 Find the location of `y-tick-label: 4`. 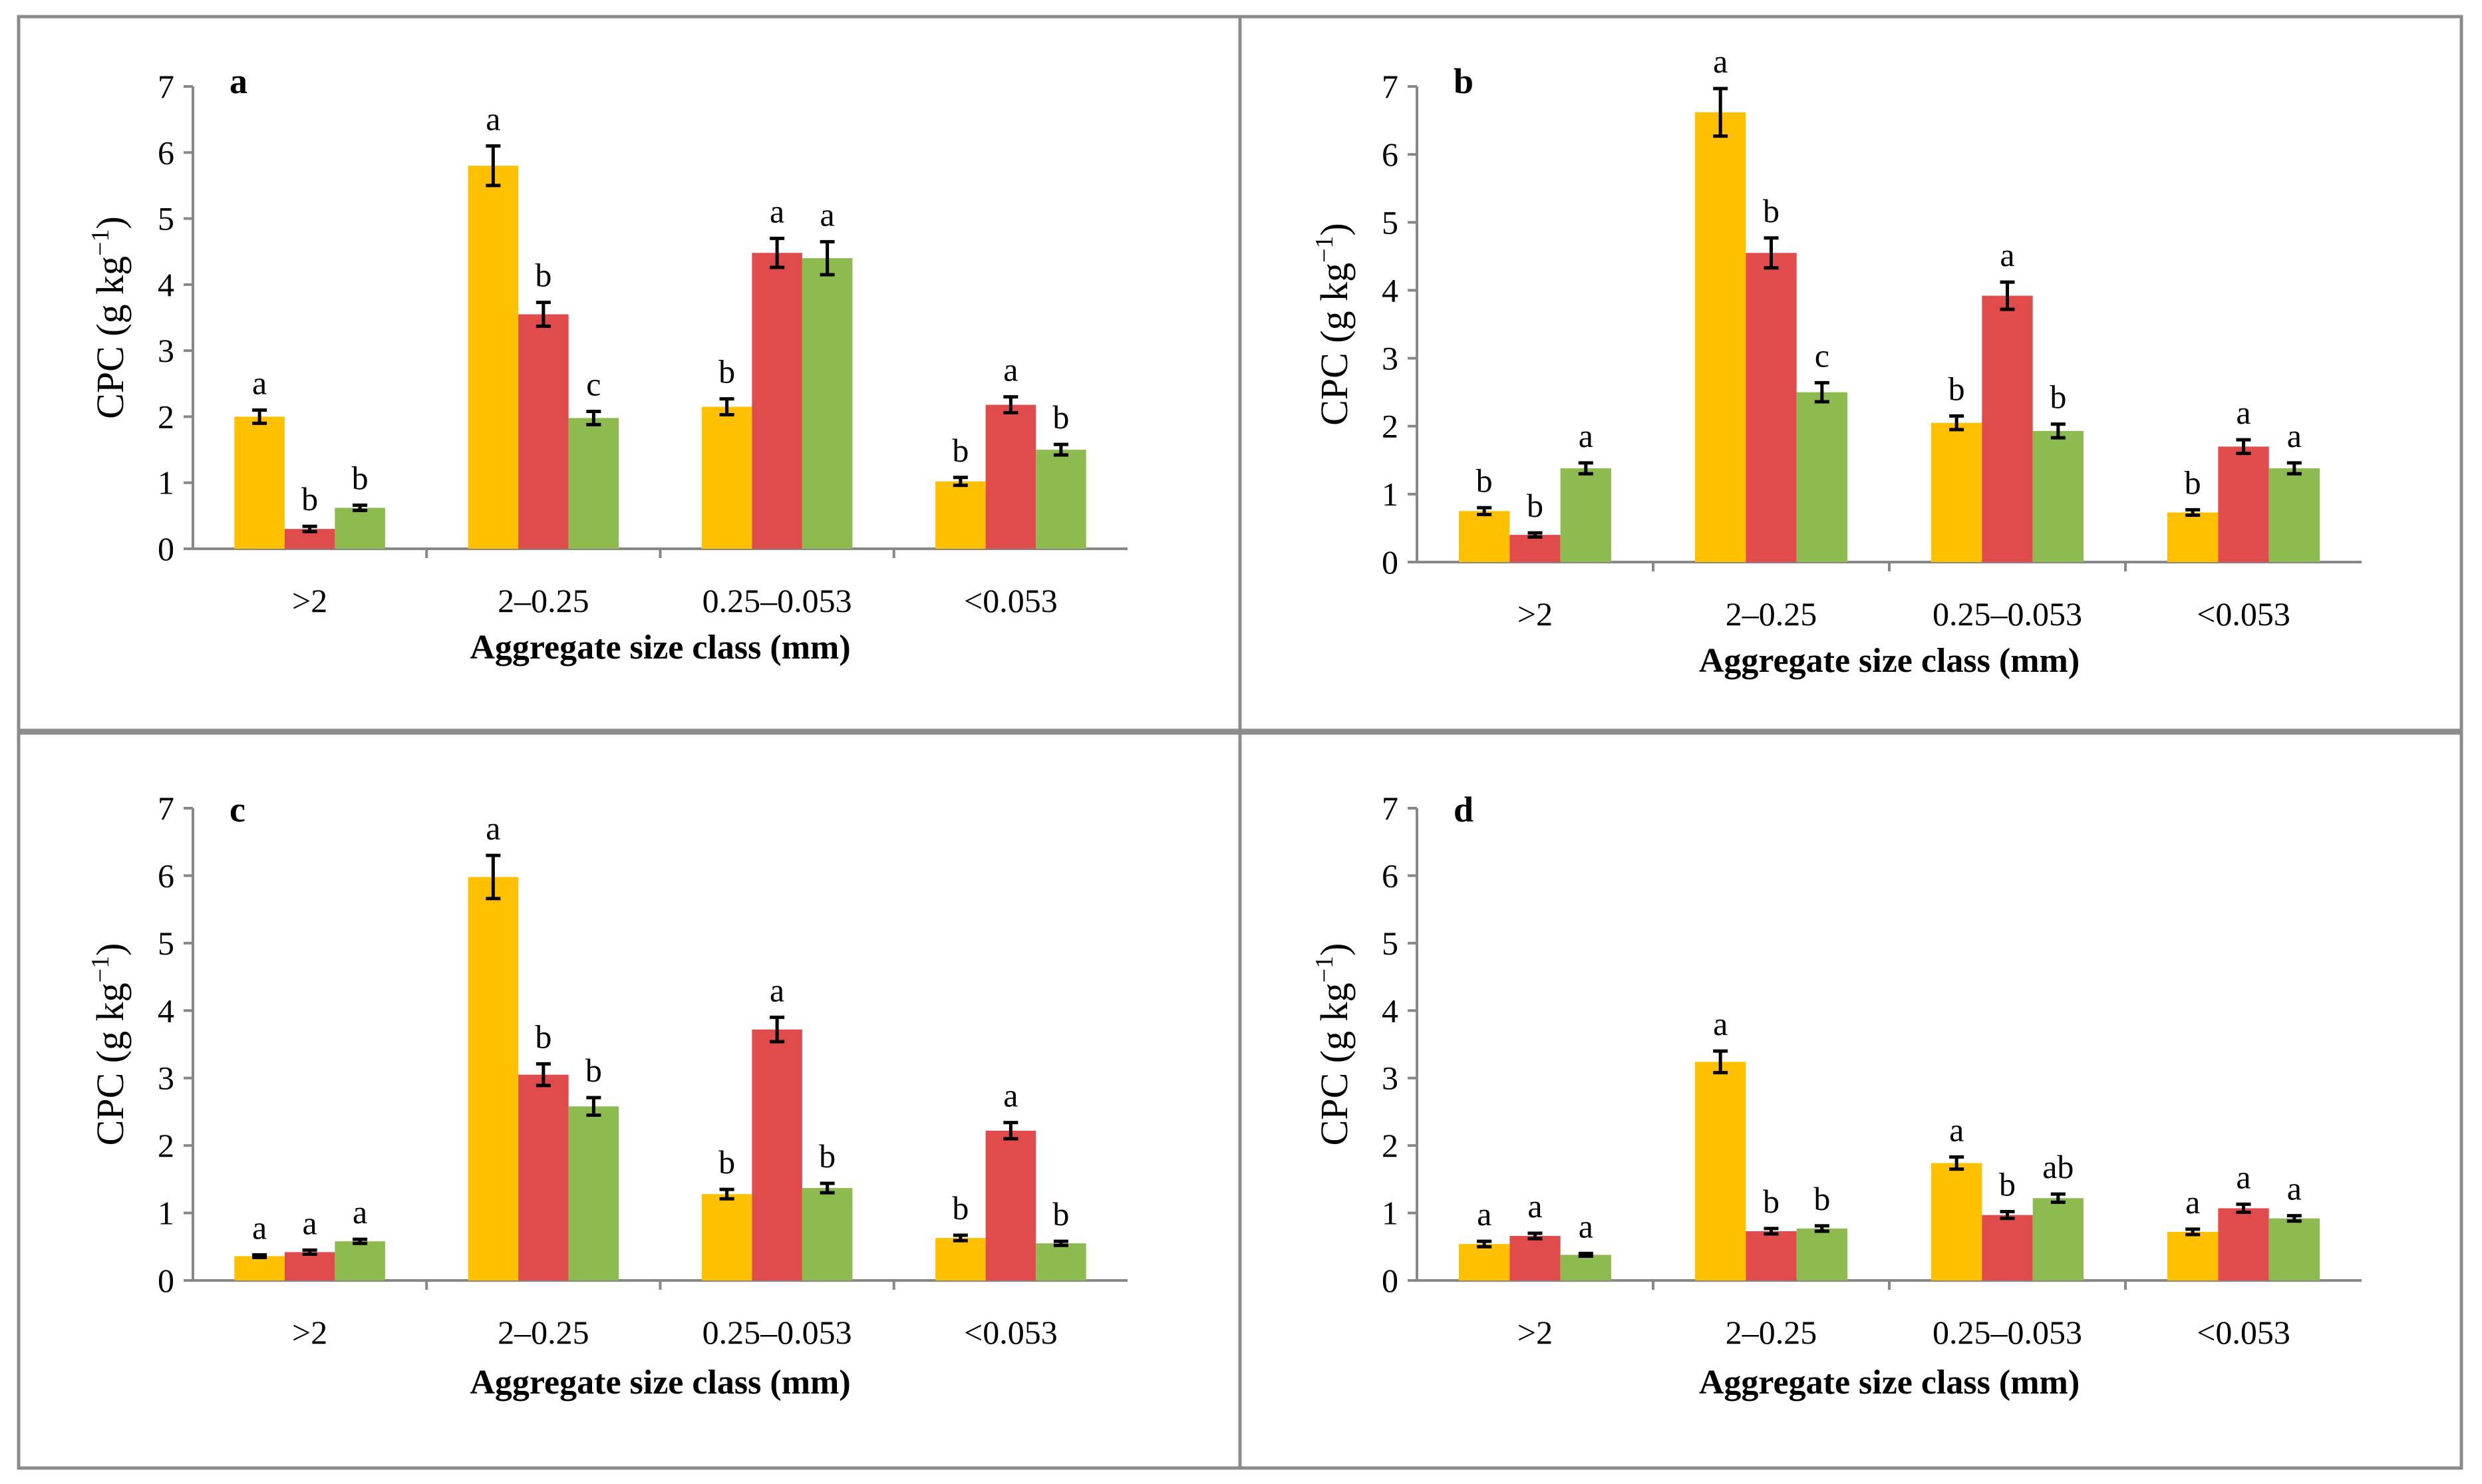

y-tick-label: 4 is located at coordinates (166, 1010).